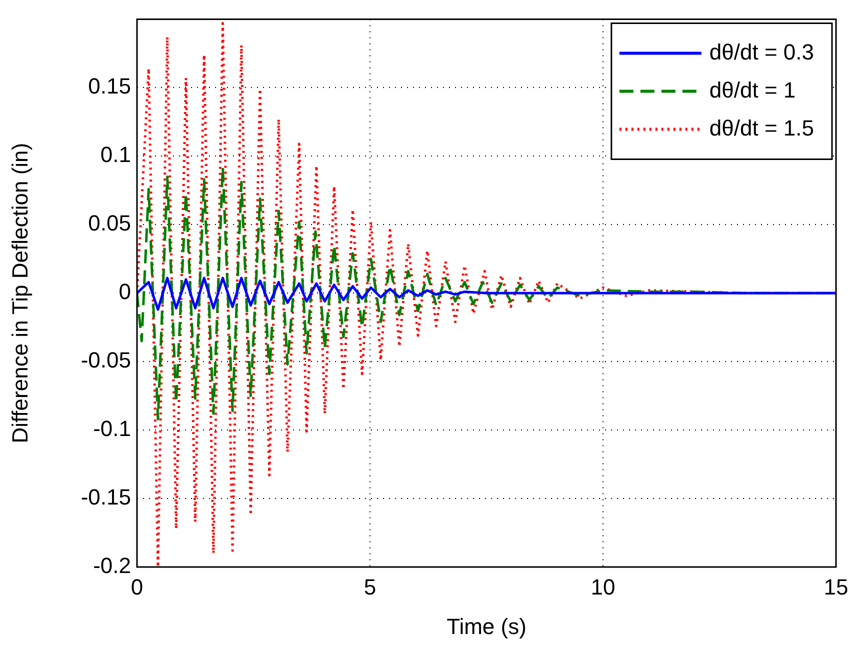 This screenshot has height=649, width=860. Describe the element at coordinates (115, 155) in the screenshot. I see `y-tick-label: 0.1` at that location.